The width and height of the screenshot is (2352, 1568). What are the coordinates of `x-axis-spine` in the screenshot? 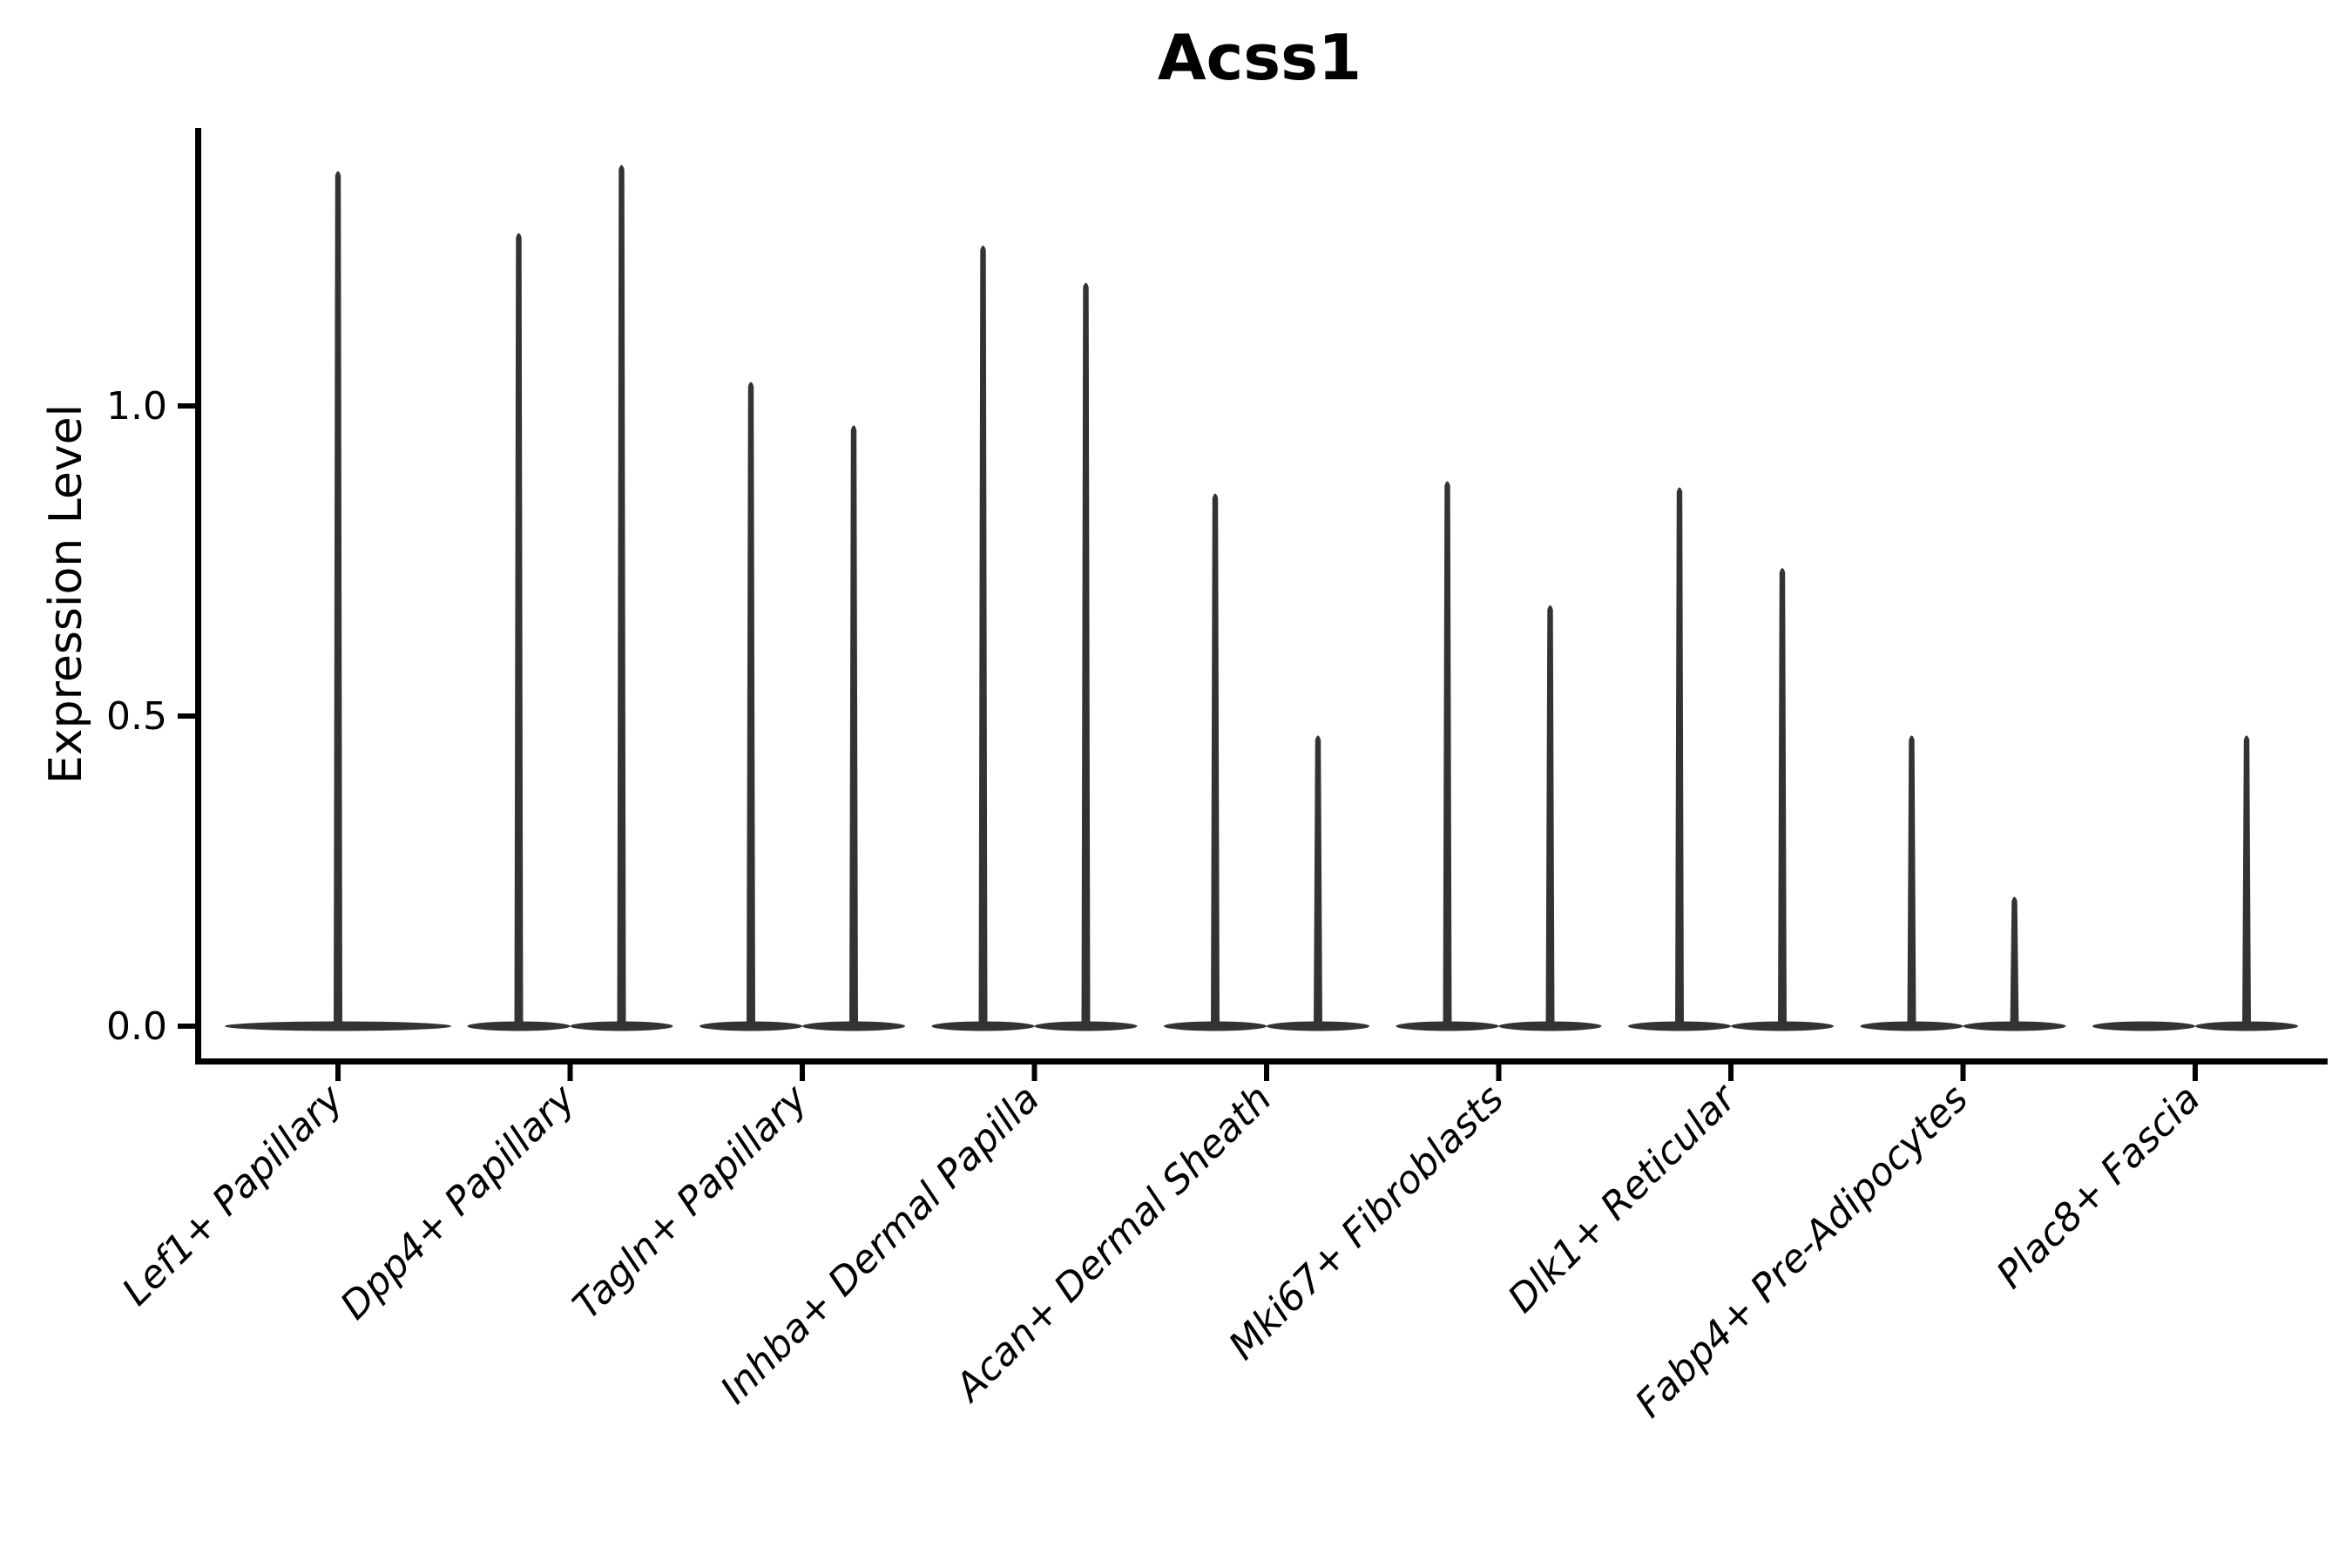 It's located at (1261, 1061).